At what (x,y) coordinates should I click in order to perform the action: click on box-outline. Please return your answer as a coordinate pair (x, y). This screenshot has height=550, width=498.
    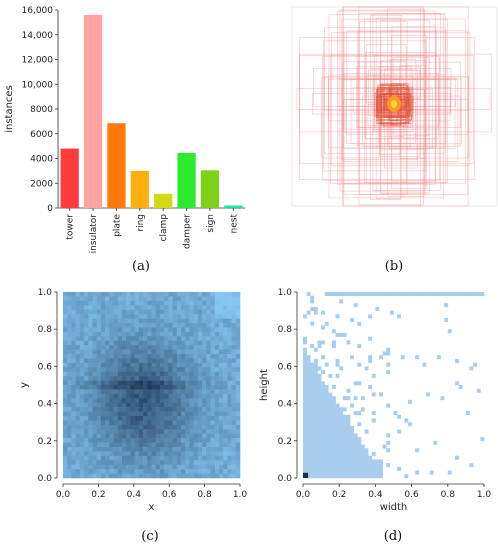
    Looking at the image, I should click on (391, 101).